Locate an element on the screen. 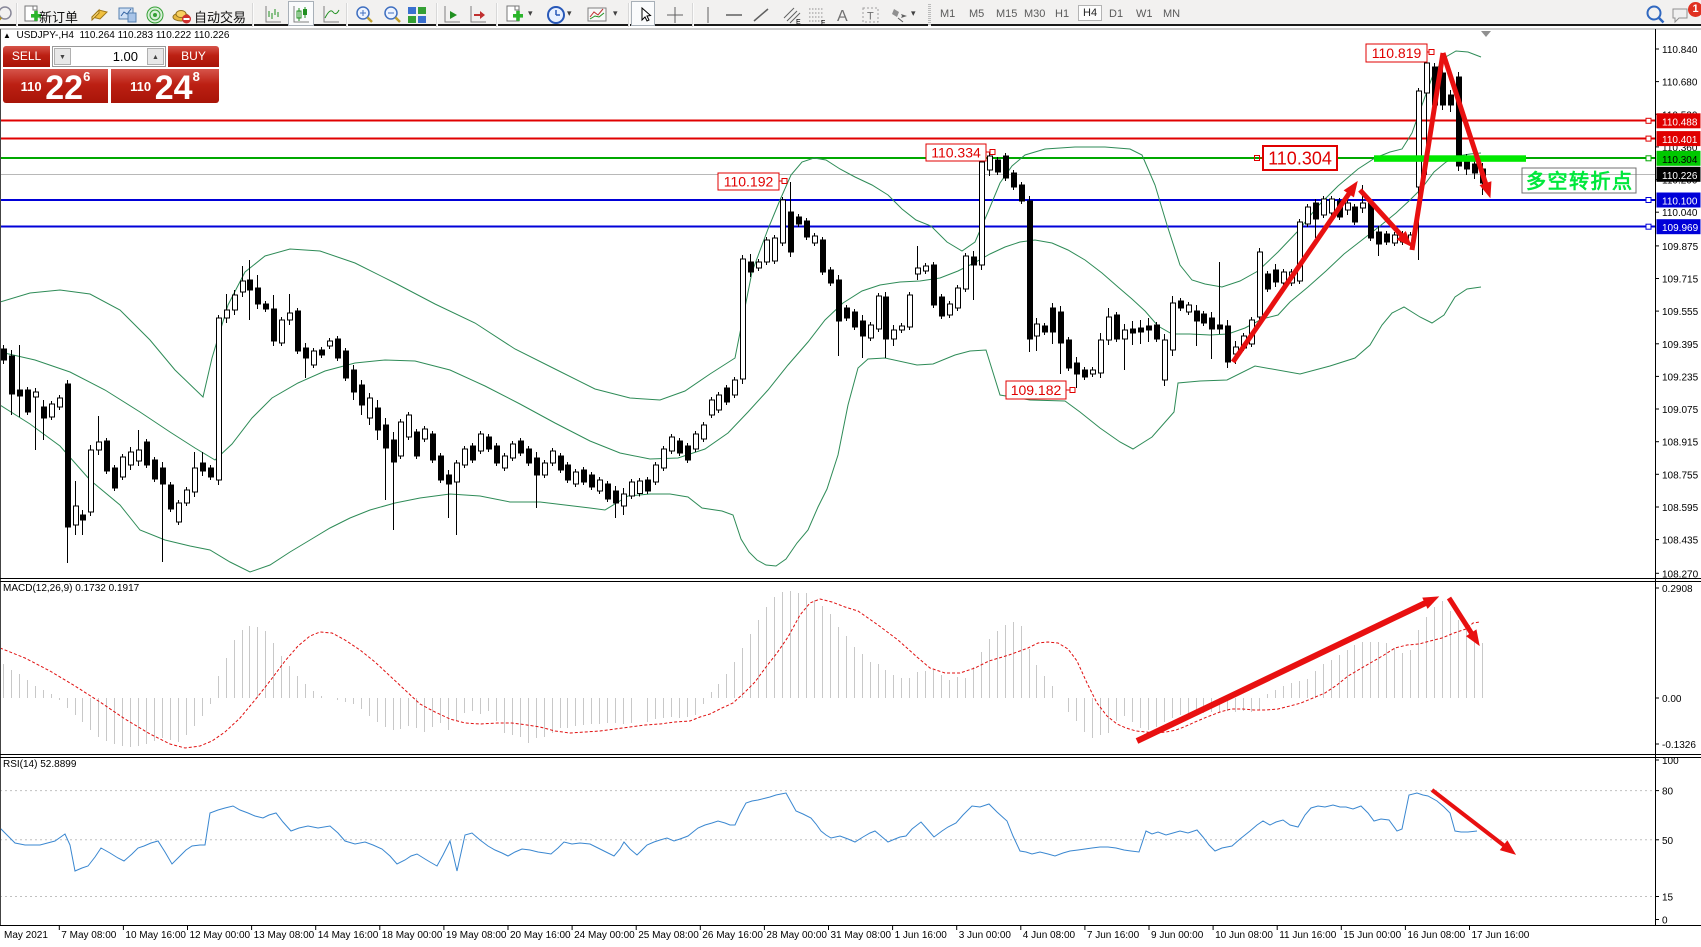  svg-text: 110.100 is located at coordinates (1680, 202).